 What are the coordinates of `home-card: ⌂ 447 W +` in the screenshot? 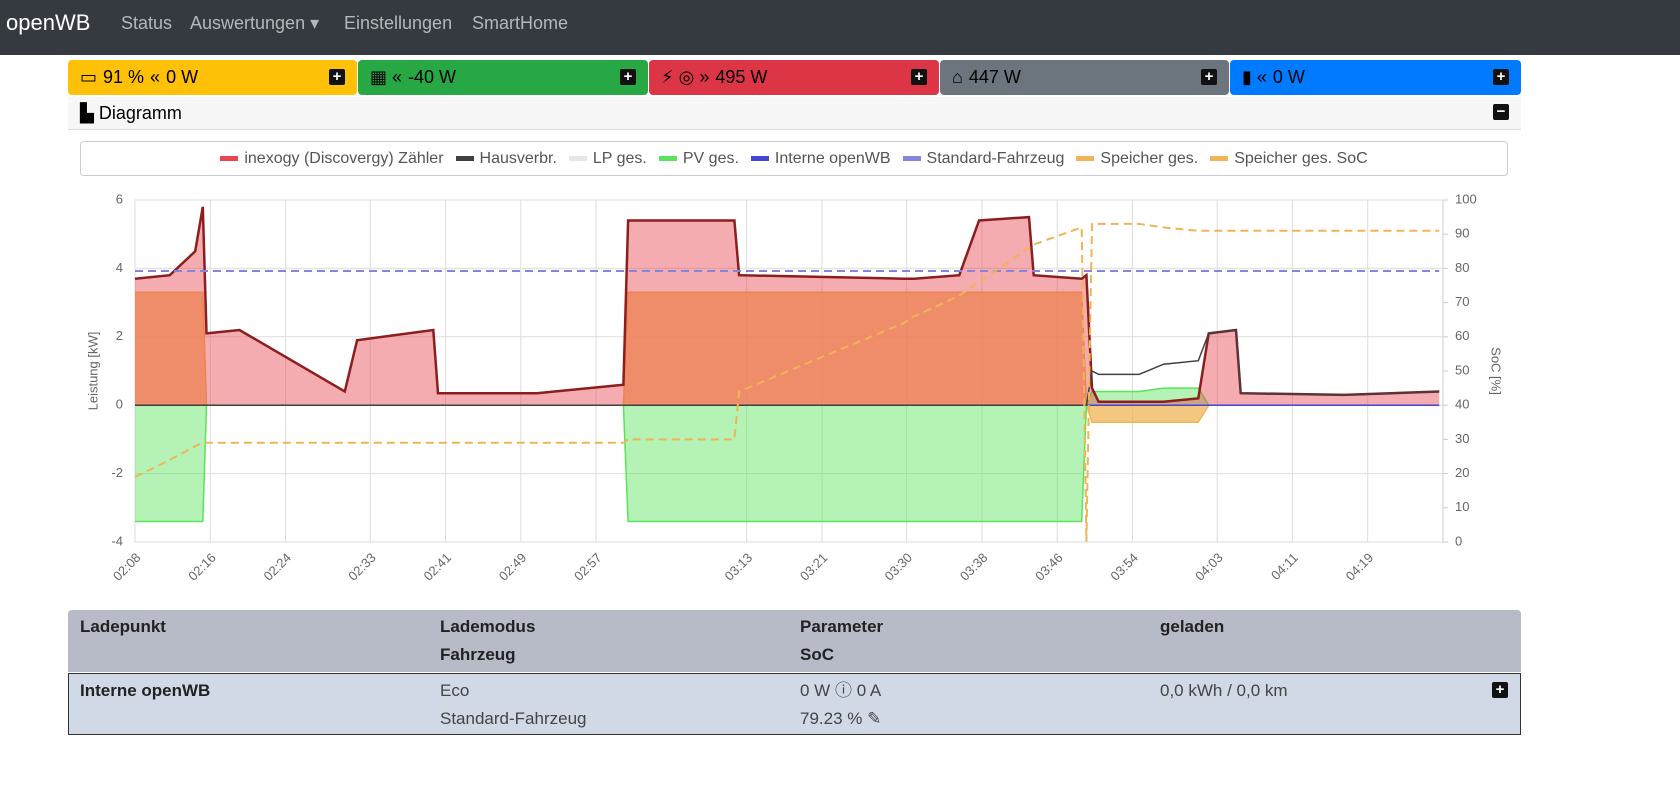 It's located at (1084, 77).